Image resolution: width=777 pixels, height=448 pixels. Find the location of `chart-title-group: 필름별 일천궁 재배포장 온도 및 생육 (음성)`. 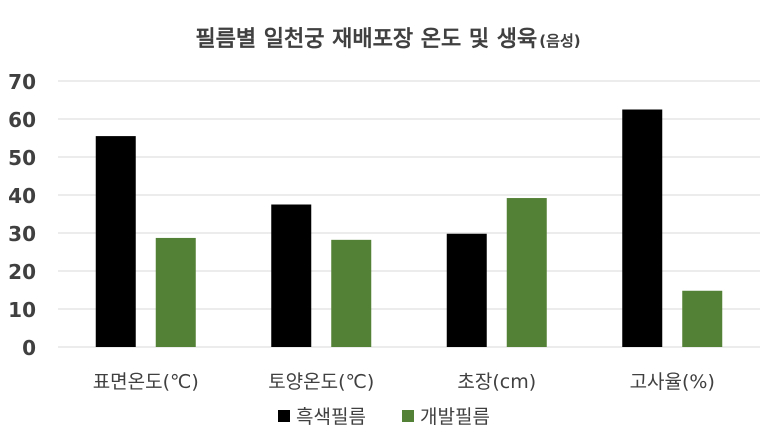

chart-title-group: 필름별 일천궁 재배포장 온도 및 생육 (음성) is located at coordinates (387, 39).